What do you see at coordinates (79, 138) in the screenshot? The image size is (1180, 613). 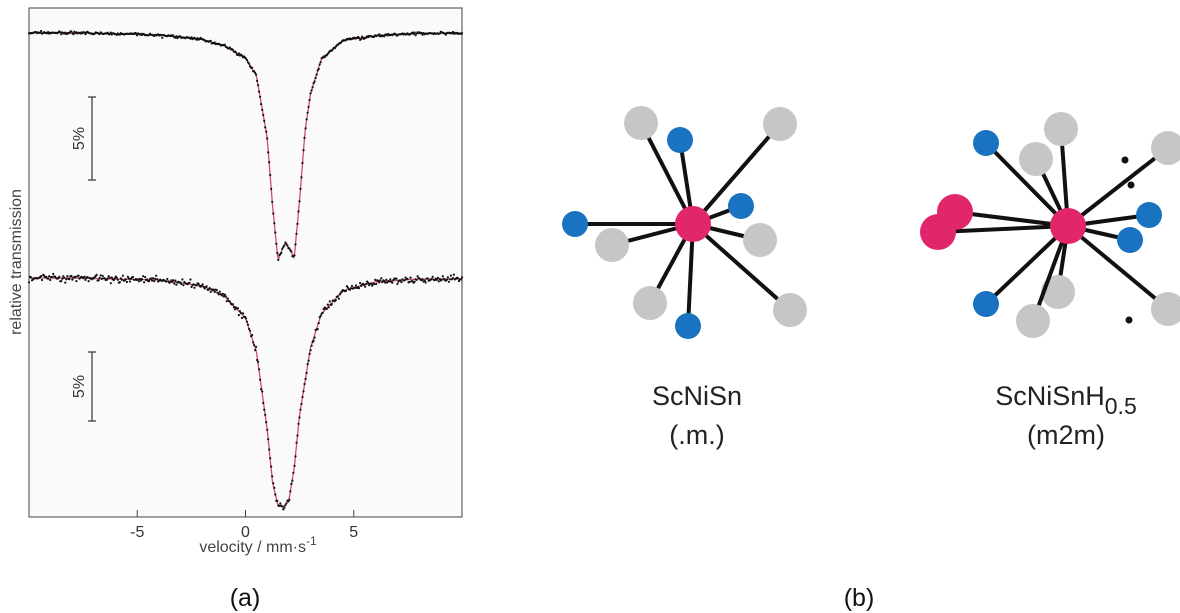 I see `scale-bar-label: 5%` at bounding box center [79, 138].